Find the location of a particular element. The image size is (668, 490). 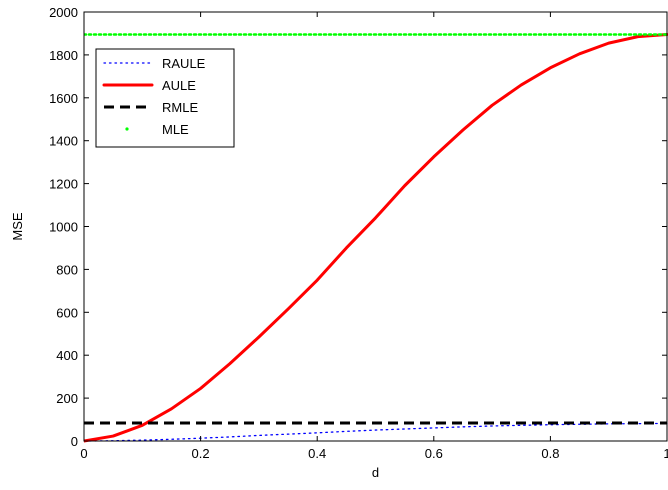

y-tick-label: 1200 is located at coordinates (63, 184).